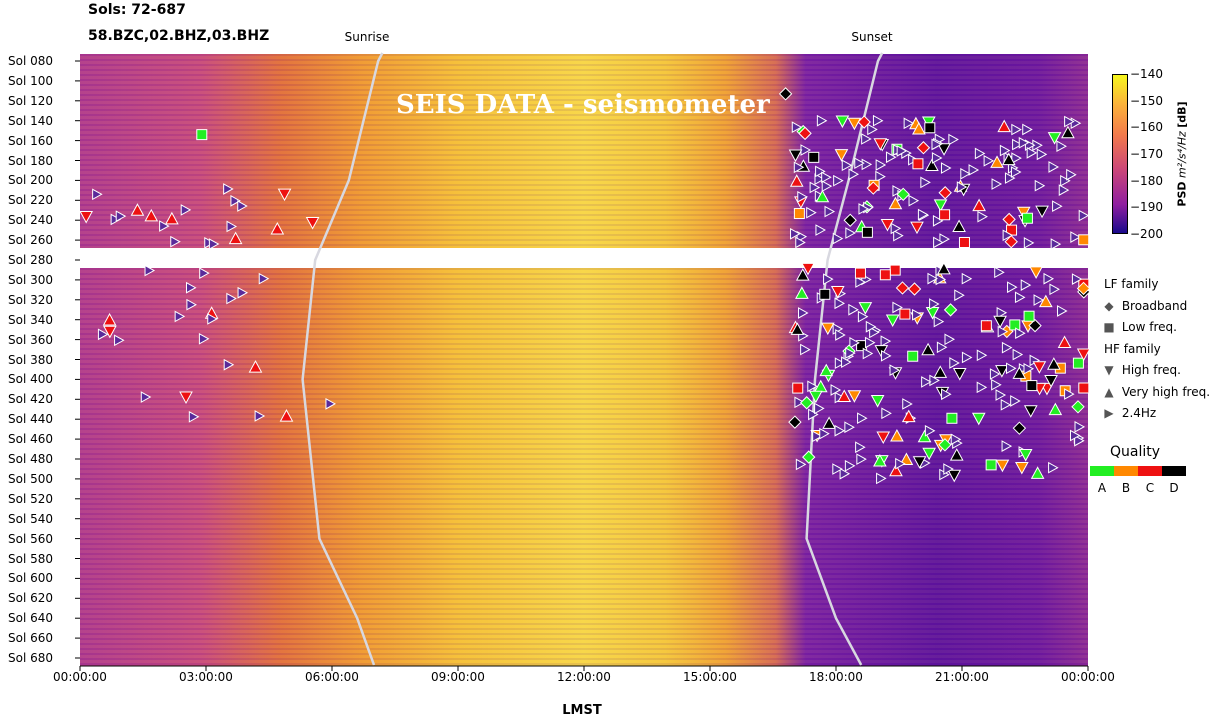 Image resolution: width=1220 pixels, height=718 pixels. I want to click on sols-label: Sols: 72-687, so click(137, 10).